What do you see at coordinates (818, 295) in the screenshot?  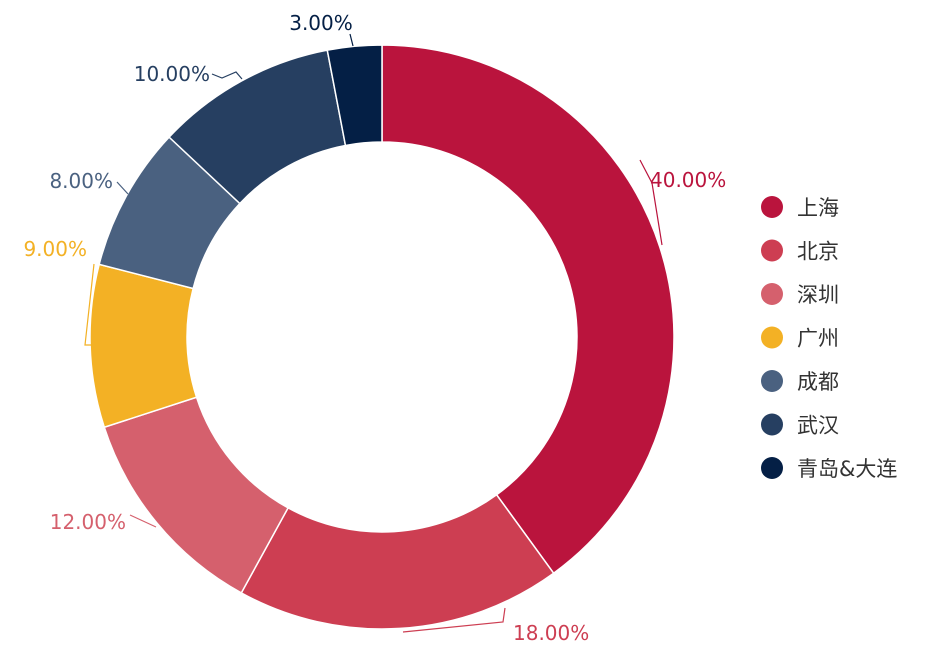 I see `legend-label-3: 深圳` at bounding box center [818, 295].